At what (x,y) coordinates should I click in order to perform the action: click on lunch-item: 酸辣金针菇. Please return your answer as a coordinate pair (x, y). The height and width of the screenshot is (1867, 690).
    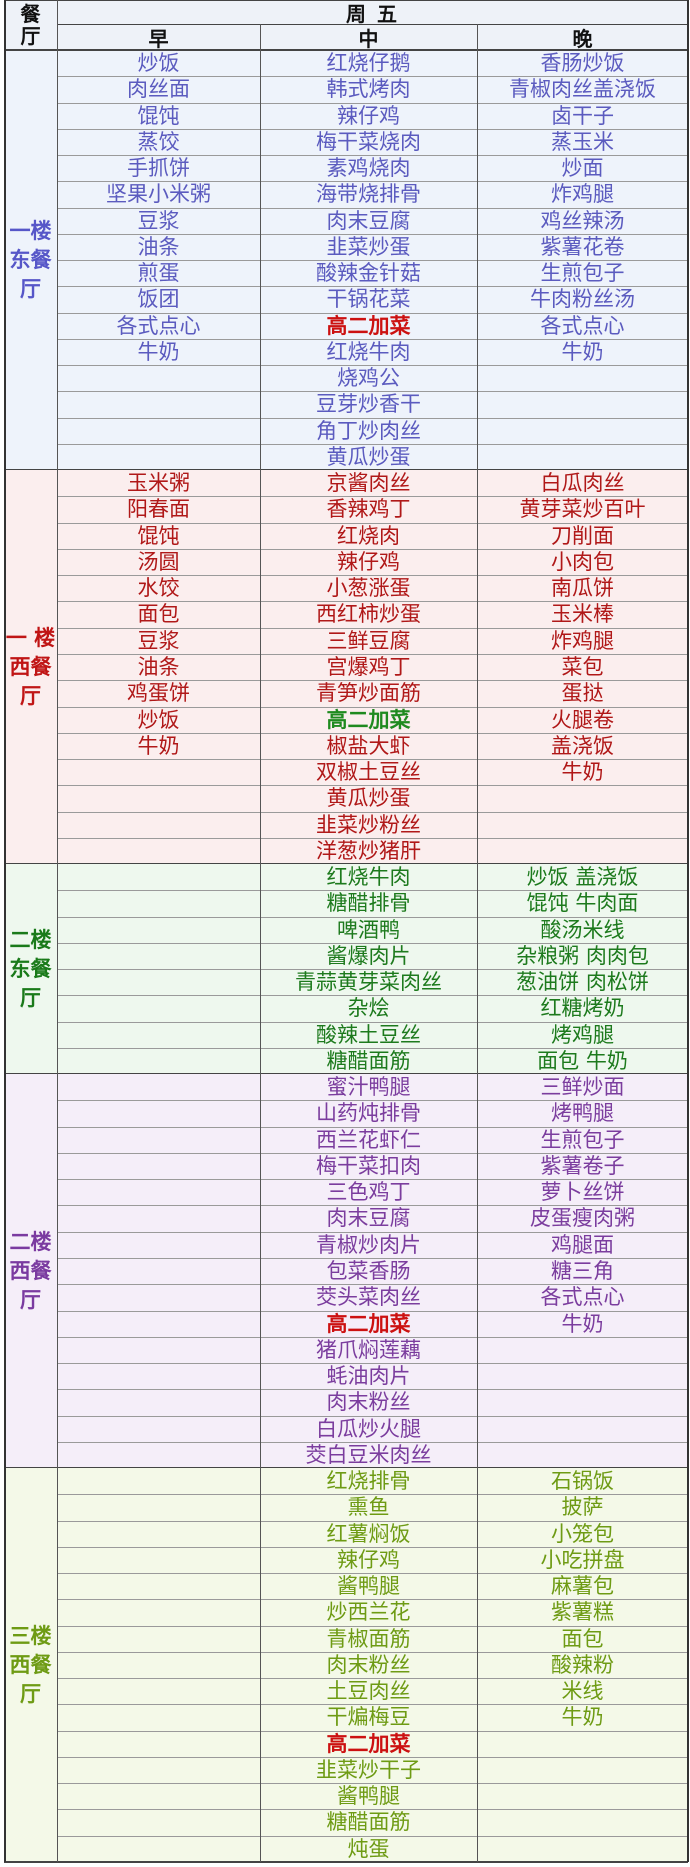
    Looking at the image, I should click on (368, 273).